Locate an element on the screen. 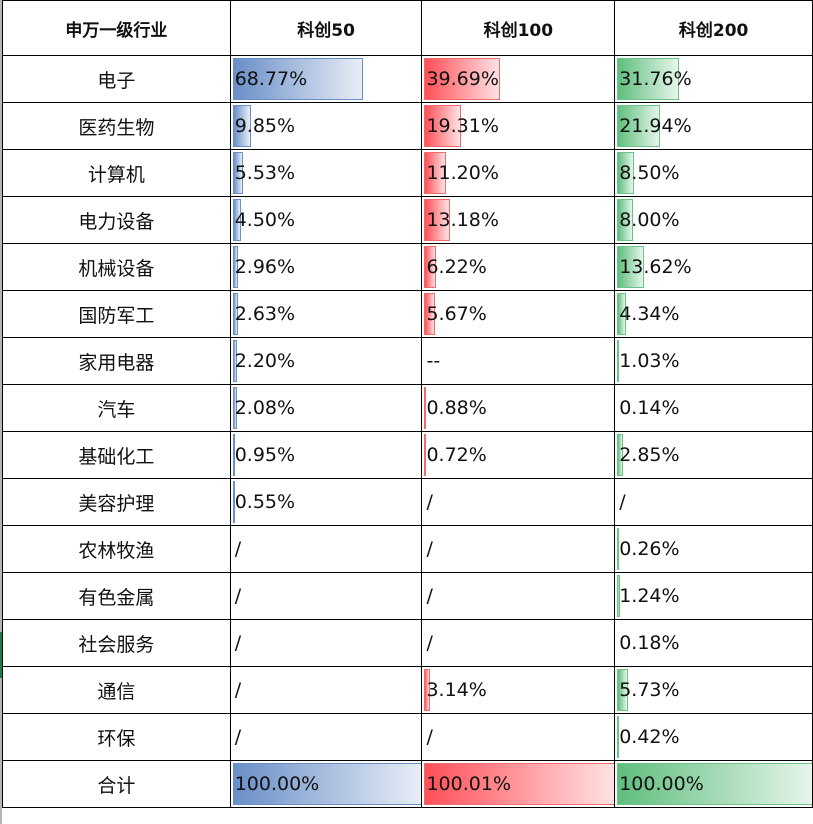  kc200-cell: 1.03% is located at coordinates (713, 361).